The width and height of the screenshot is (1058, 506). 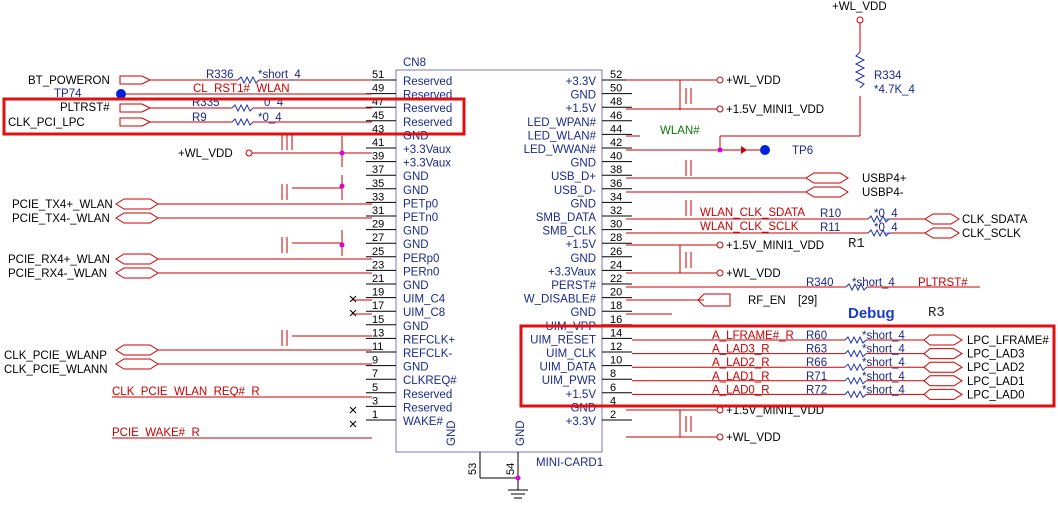 What do you see at coordinates (57, 274) in the screenshot?
I see `pcie-rx-n-label: PCIE_RX4-_WLAN` at bounding box center [57, 274].